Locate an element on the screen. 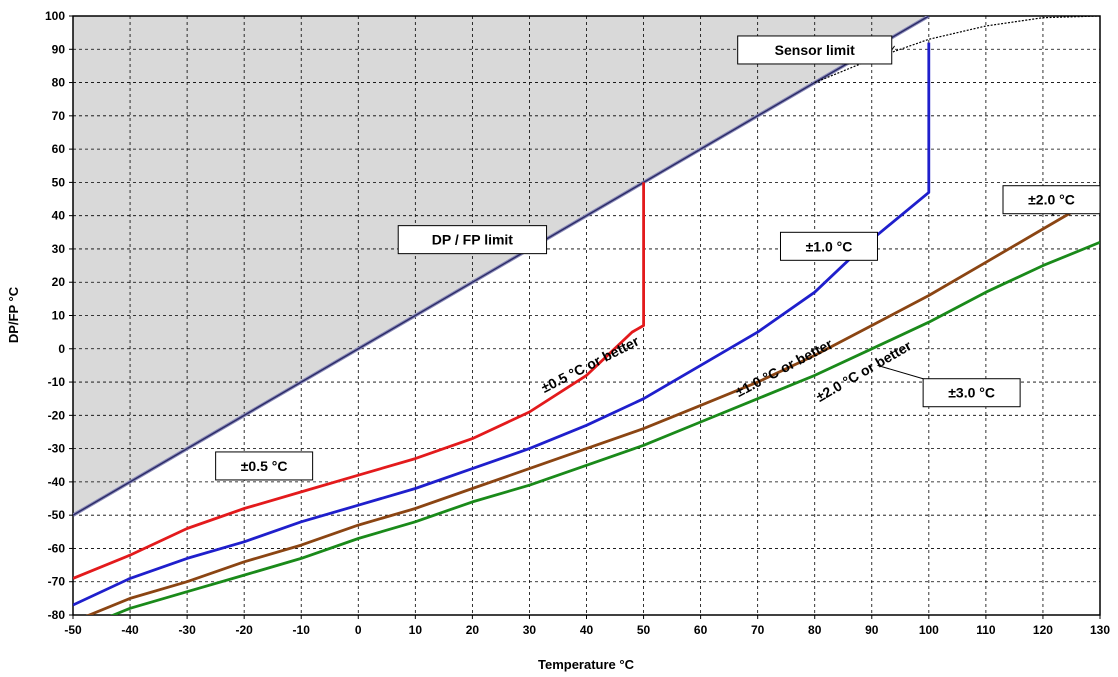 The width and height of the screenshot is (1118, 677). y-tick-label: 80 is located at coordinates (59, 83).